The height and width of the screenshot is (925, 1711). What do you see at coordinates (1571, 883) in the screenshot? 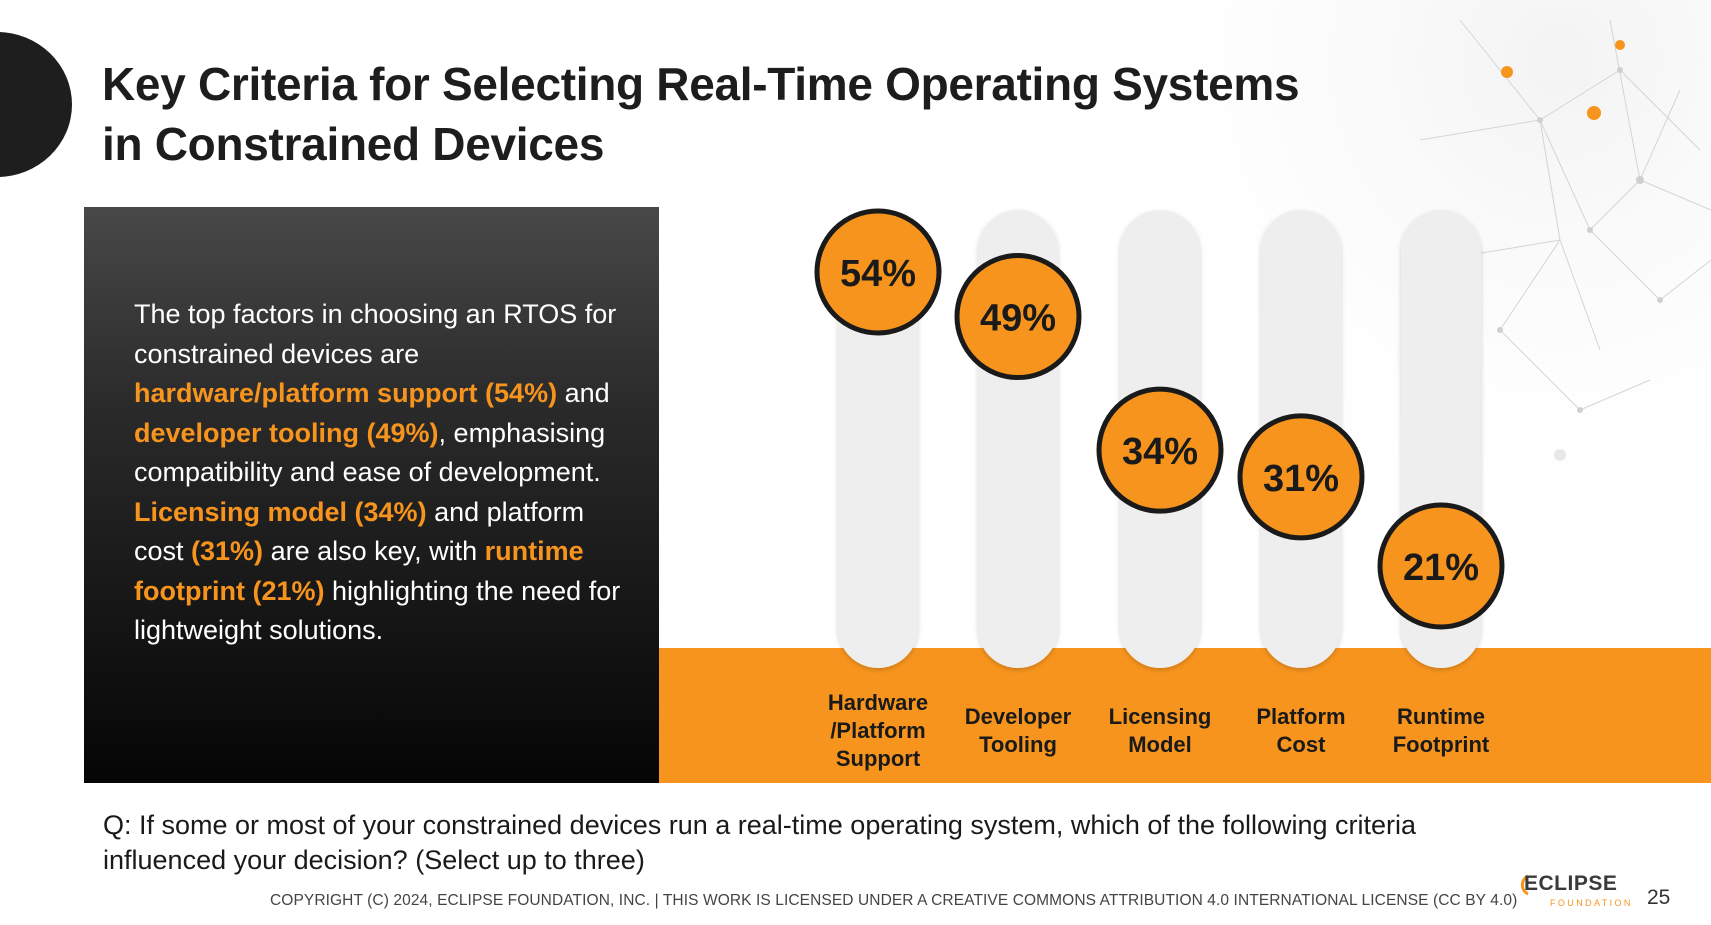
I see `logo-wordmark: ECLIPSE` at bounding box center [1571, 883].